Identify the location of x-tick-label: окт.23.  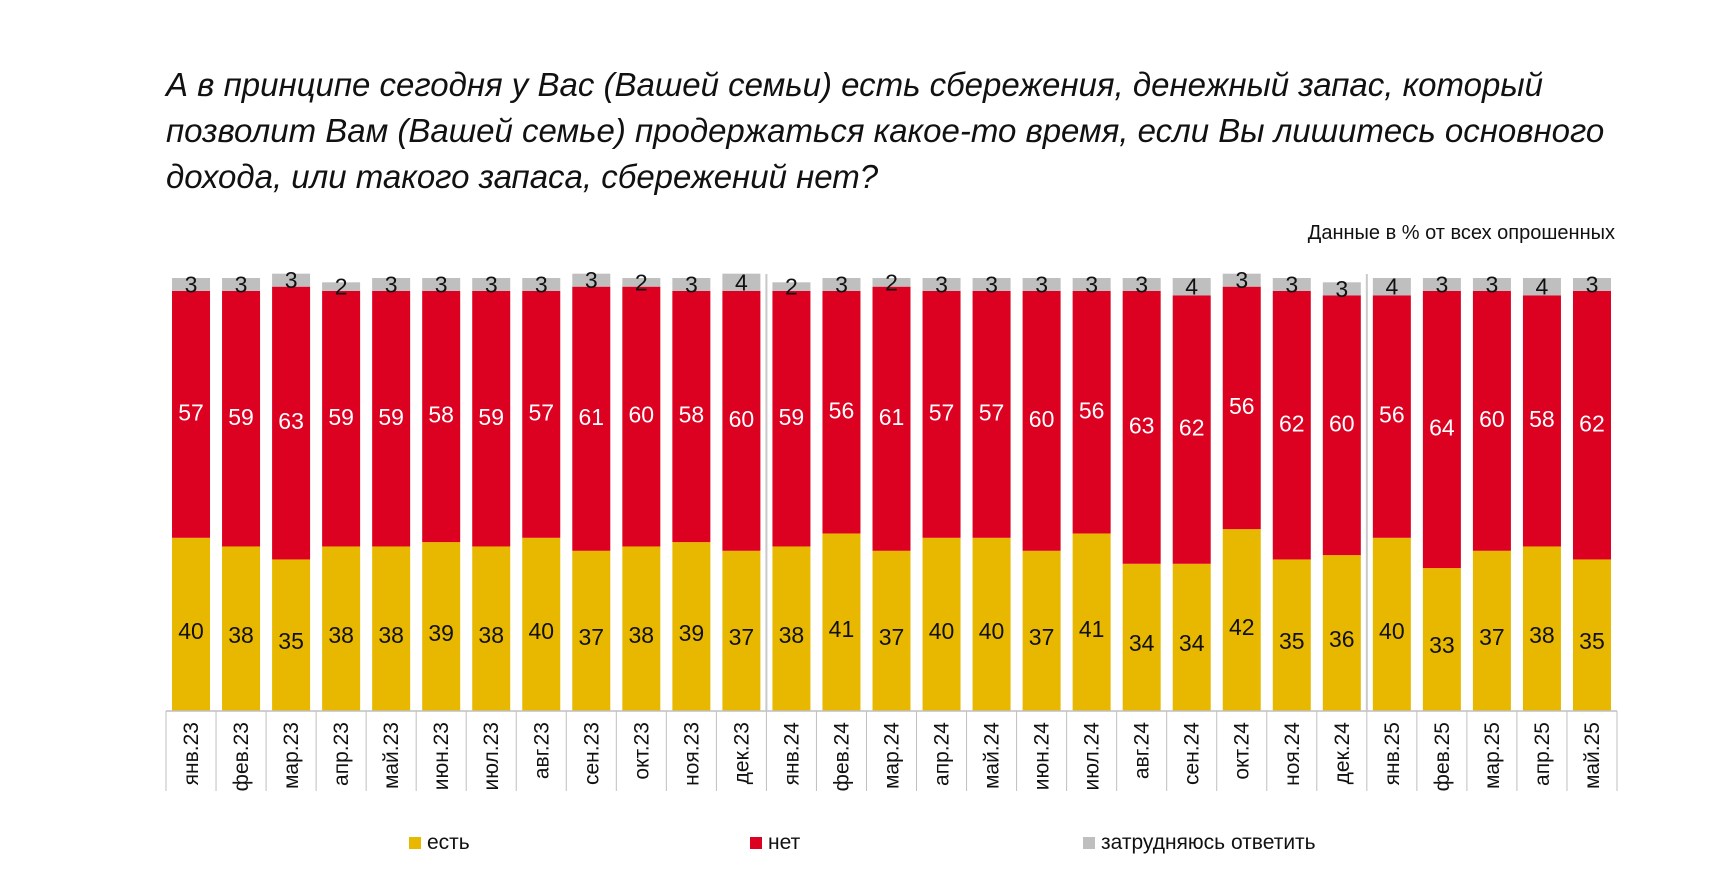
(641, 751).